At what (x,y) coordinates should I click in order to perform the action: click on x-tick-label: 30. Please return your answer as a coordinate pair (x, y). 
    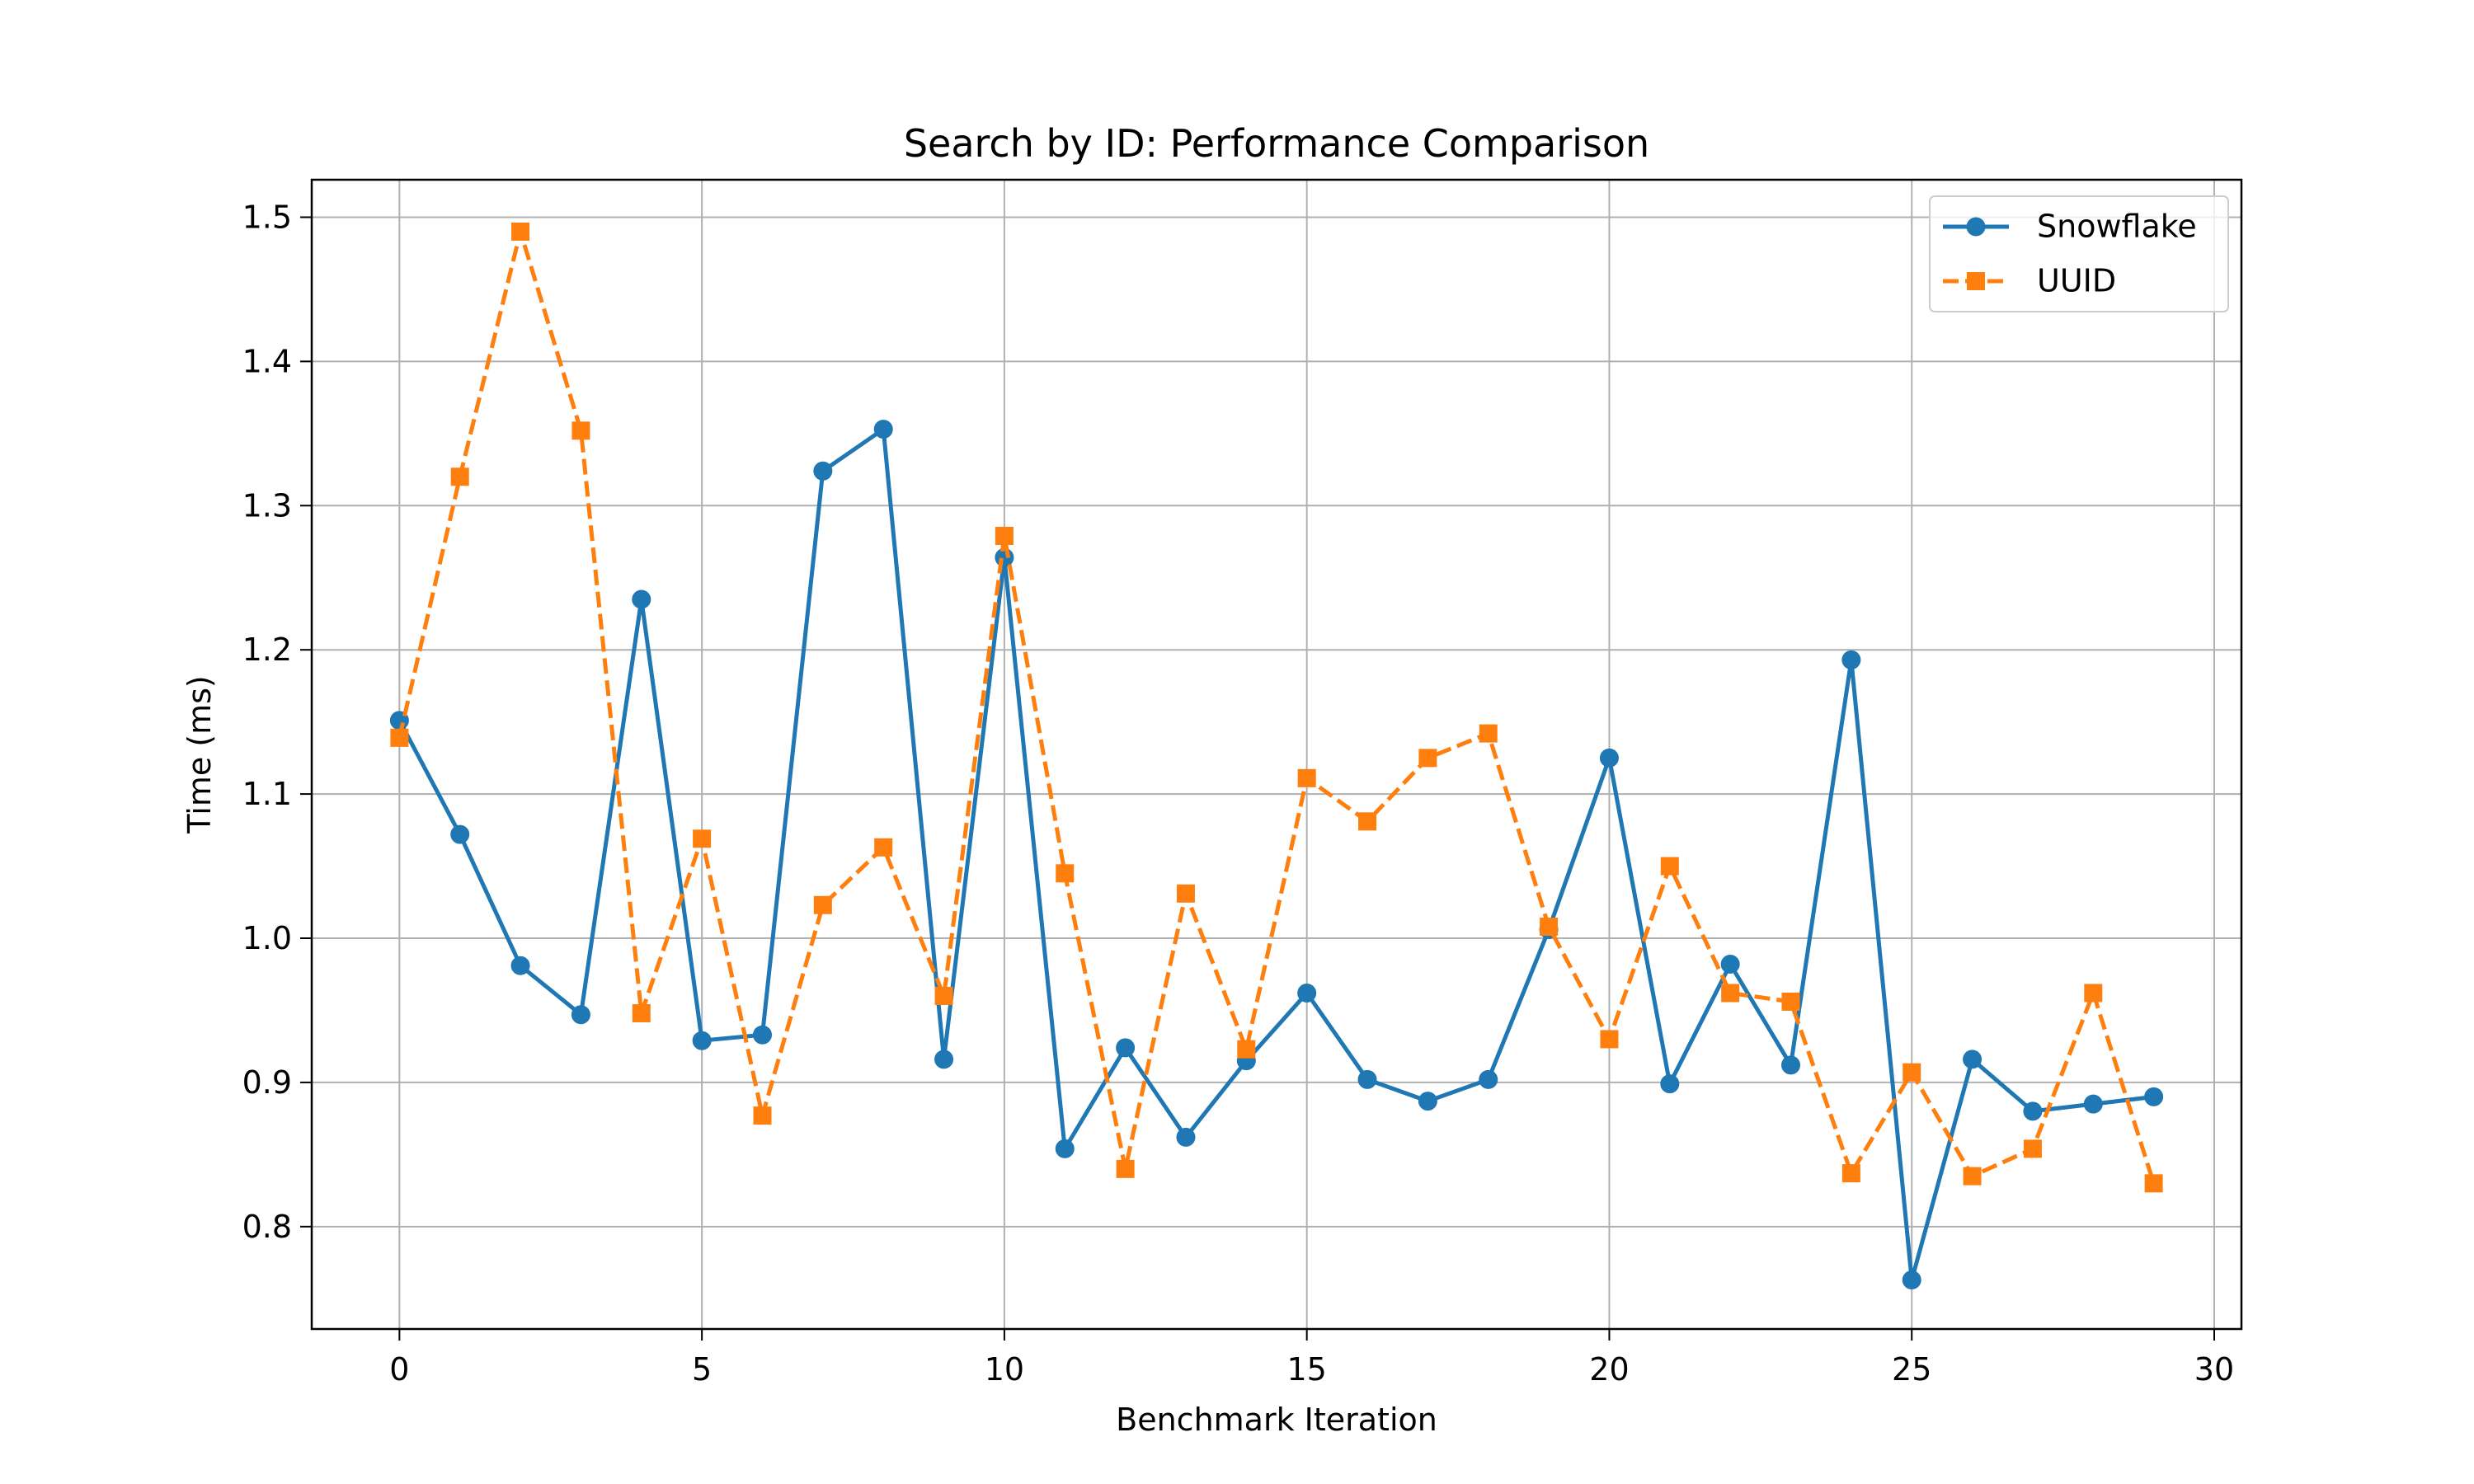
    Looking at the image, I should click on (2214, 1369).